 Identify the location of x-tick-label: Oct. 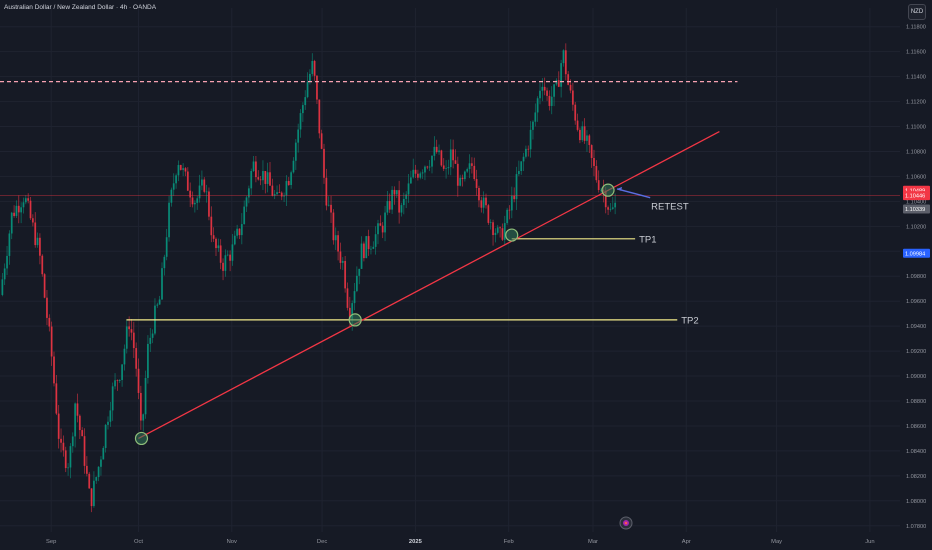
(138, 542).